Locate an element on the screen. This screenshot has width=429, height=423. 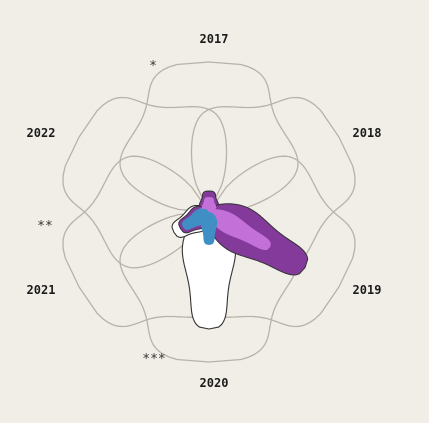
inner-shape-group is located at coordinates (240, 260).